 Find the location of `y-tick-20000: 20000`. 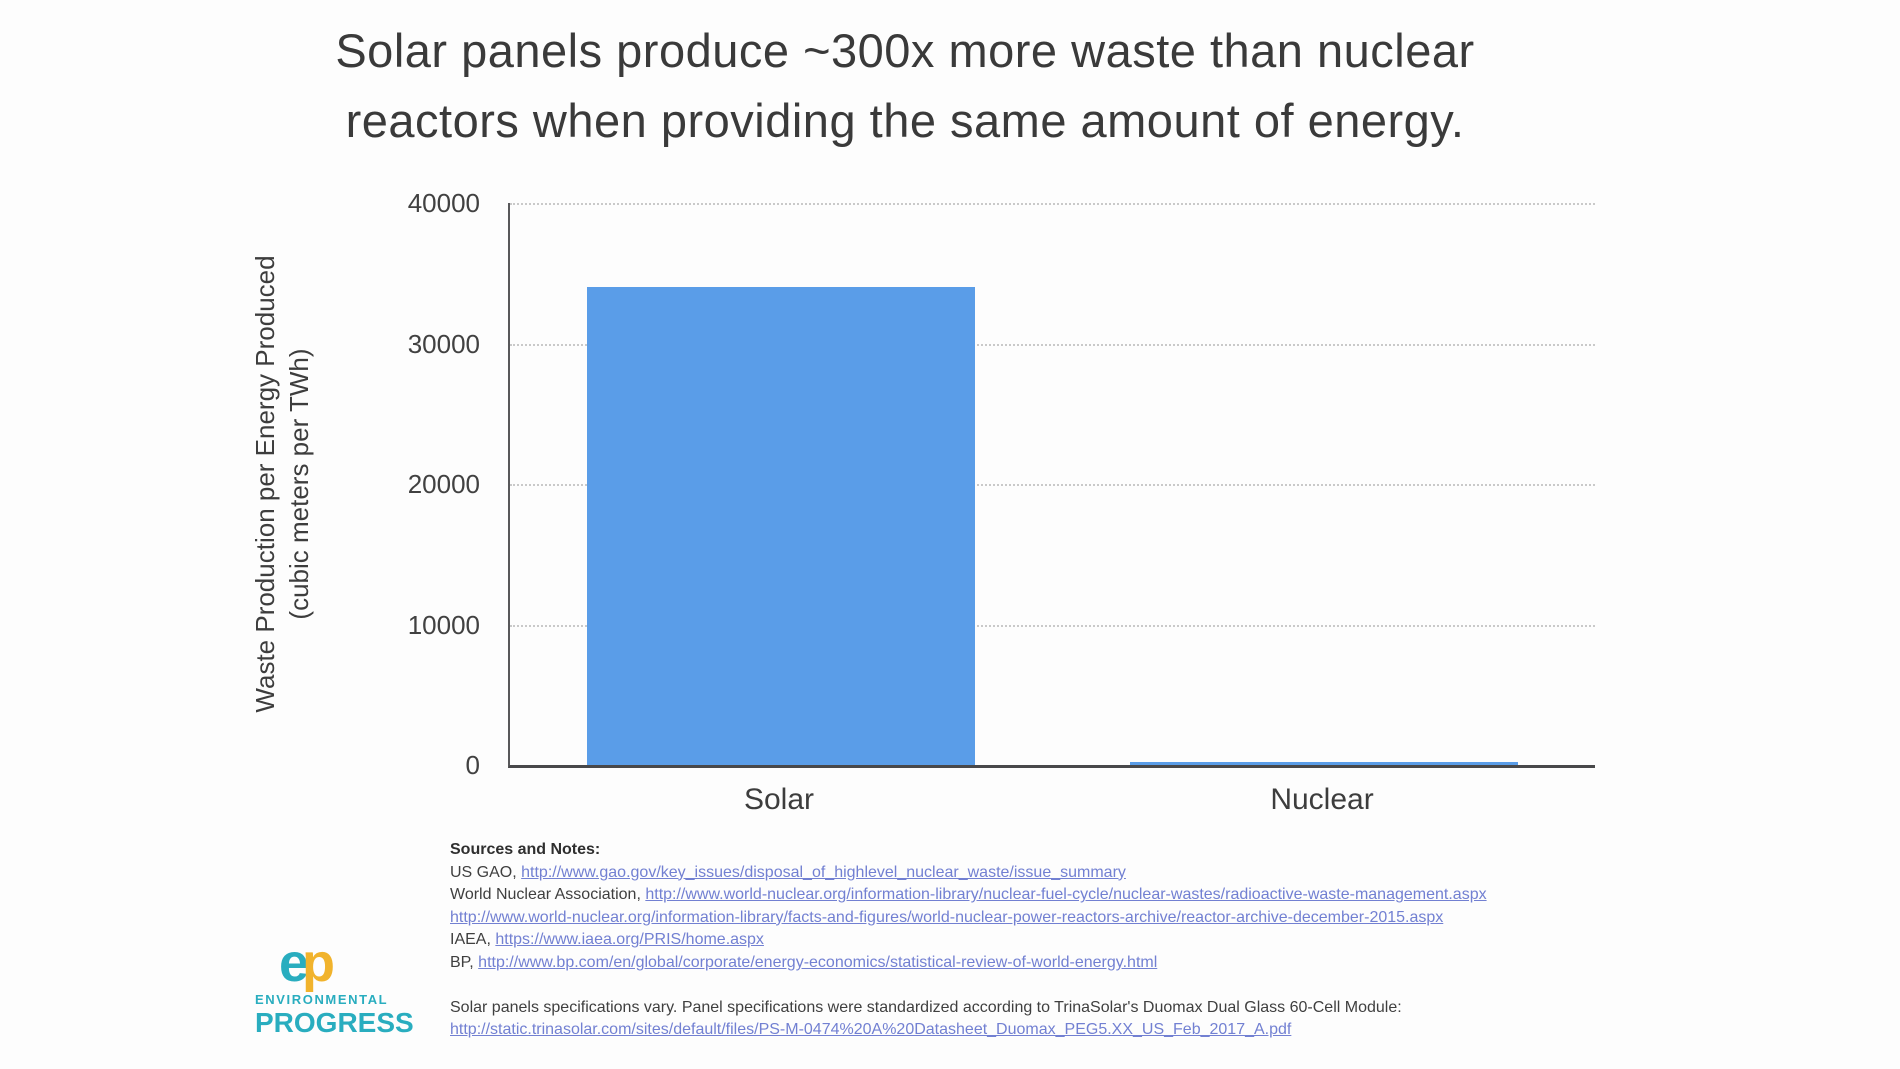

y-tick-20000: 20000 is located at coordinates (443, 484).